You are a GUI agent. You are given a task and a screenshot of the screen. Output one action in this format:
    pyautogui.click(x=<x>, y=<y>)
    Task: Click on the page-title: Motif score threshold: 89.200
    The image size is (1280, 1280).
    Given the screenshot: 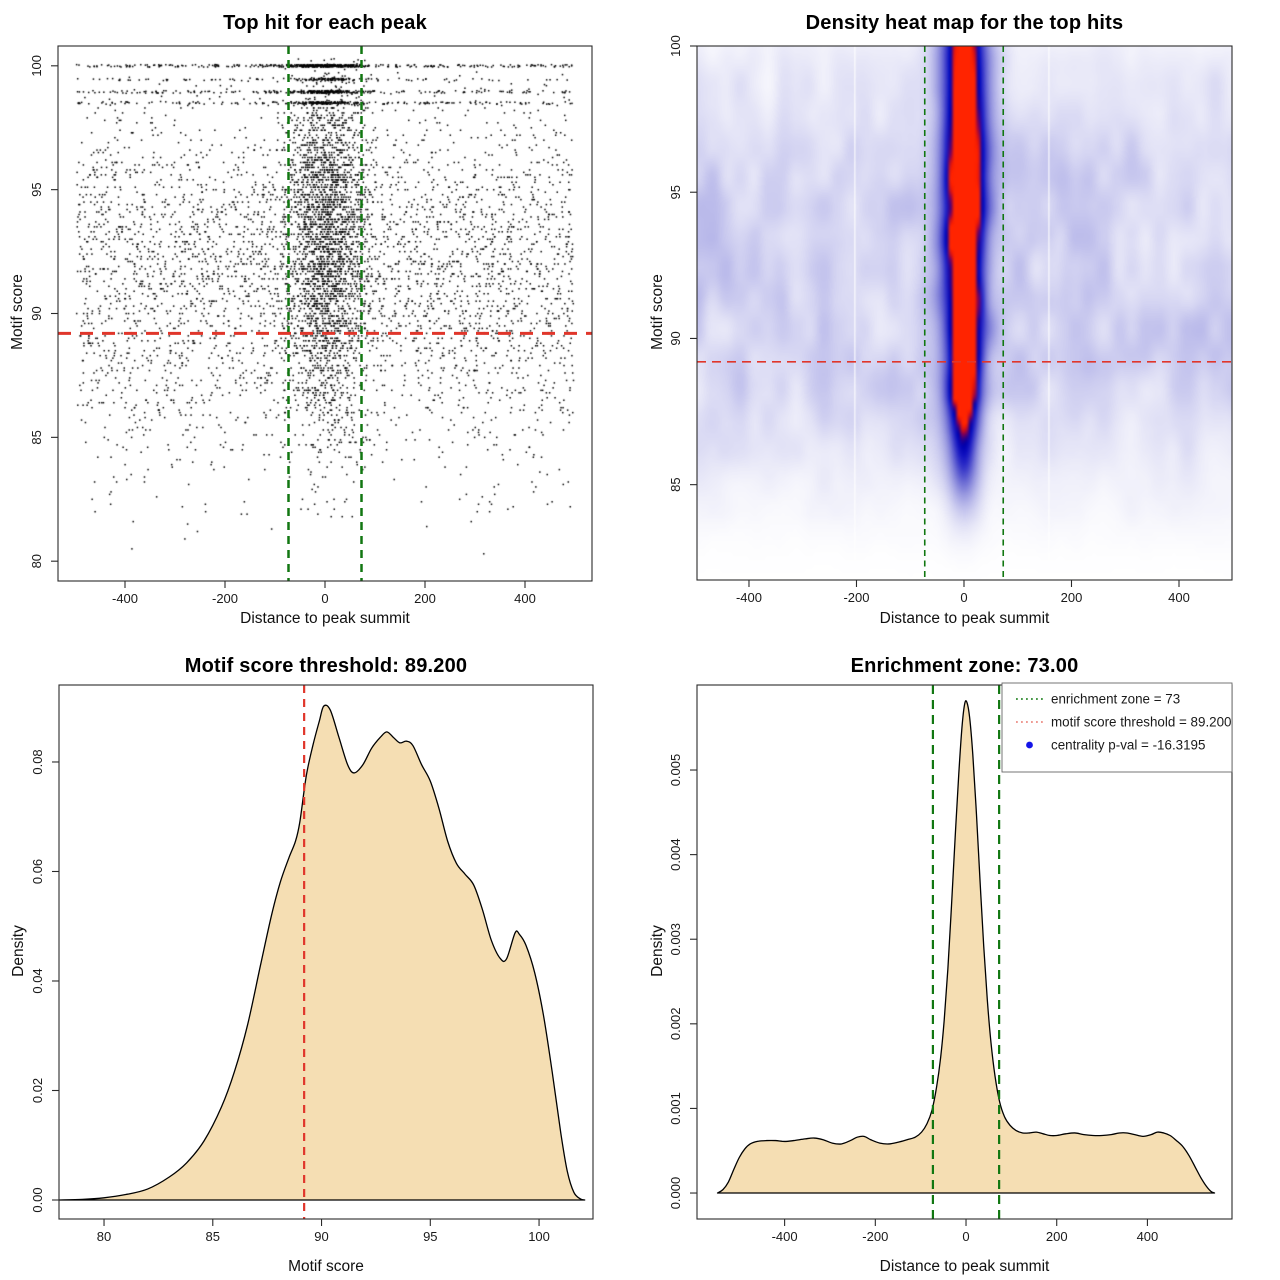 What is the action you would take?
    pyautogui.click(x=326, y=666)
    